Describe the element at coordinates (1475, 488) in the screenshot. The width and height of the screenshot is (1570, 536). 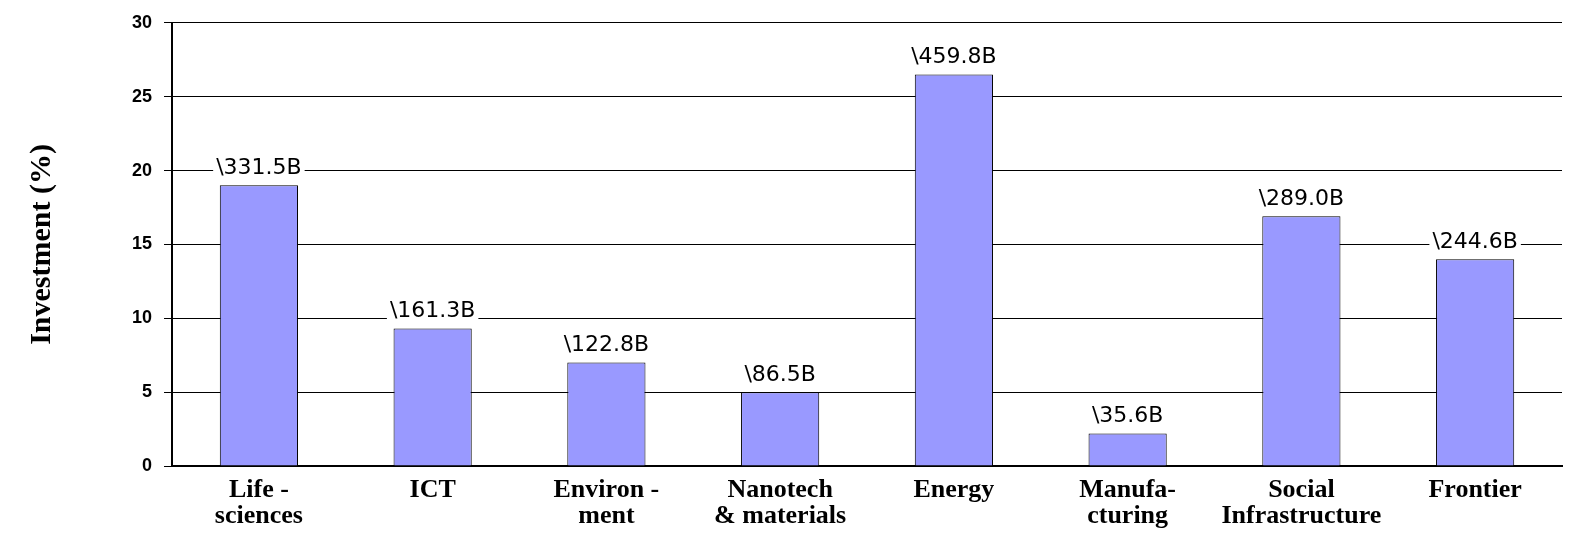
I see `x-tick-label: Frontier` at that location.